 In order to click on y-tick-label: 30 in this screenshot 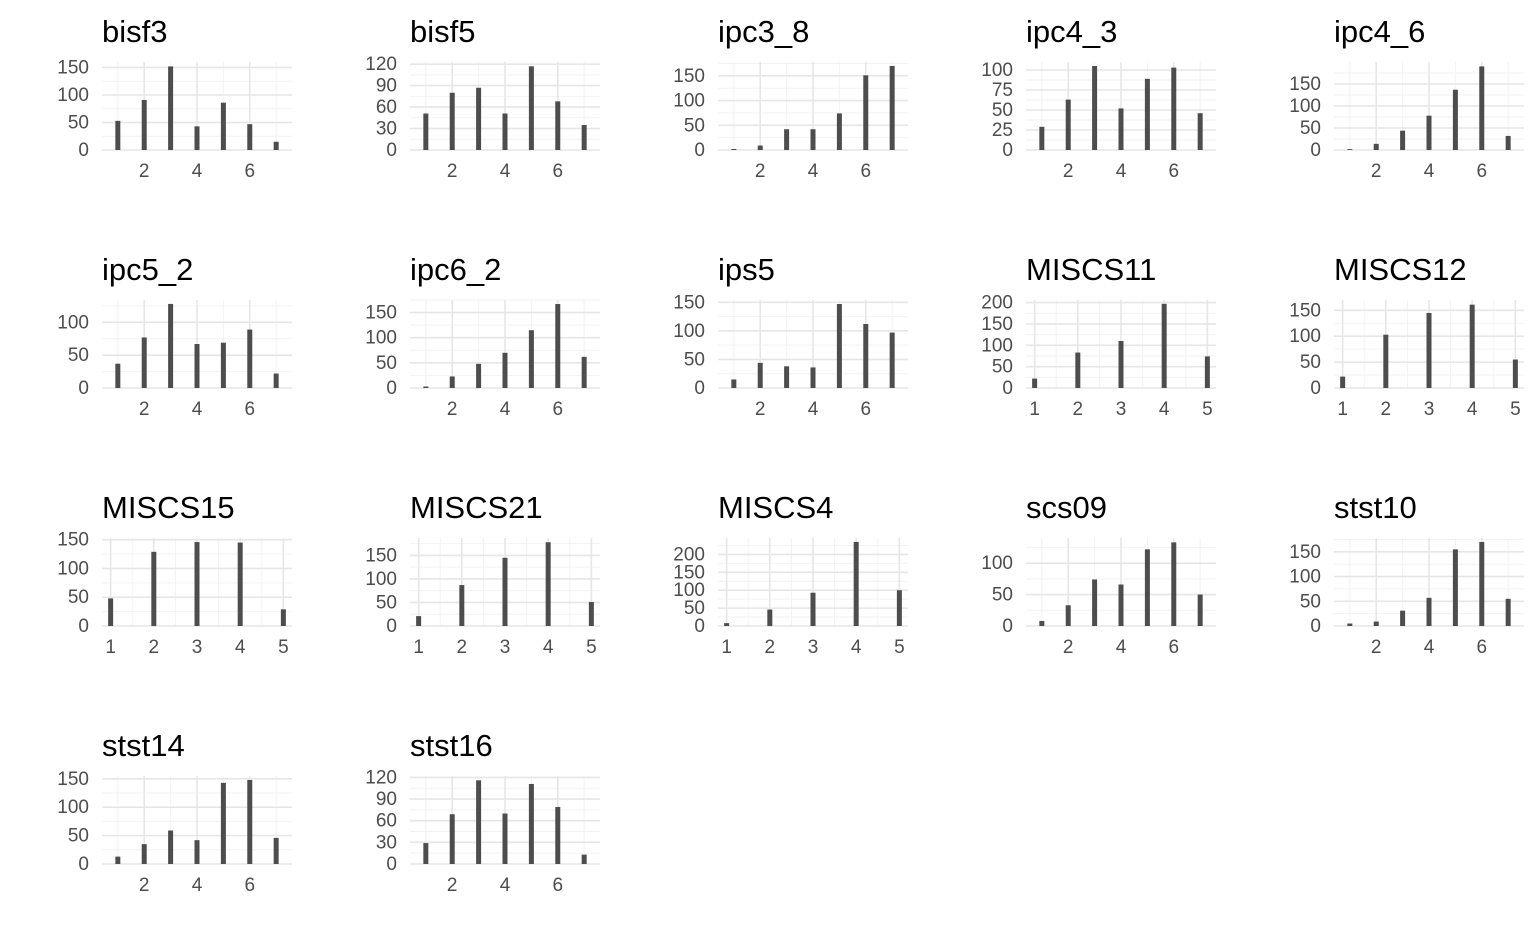, I will do `click(386, 129)`.